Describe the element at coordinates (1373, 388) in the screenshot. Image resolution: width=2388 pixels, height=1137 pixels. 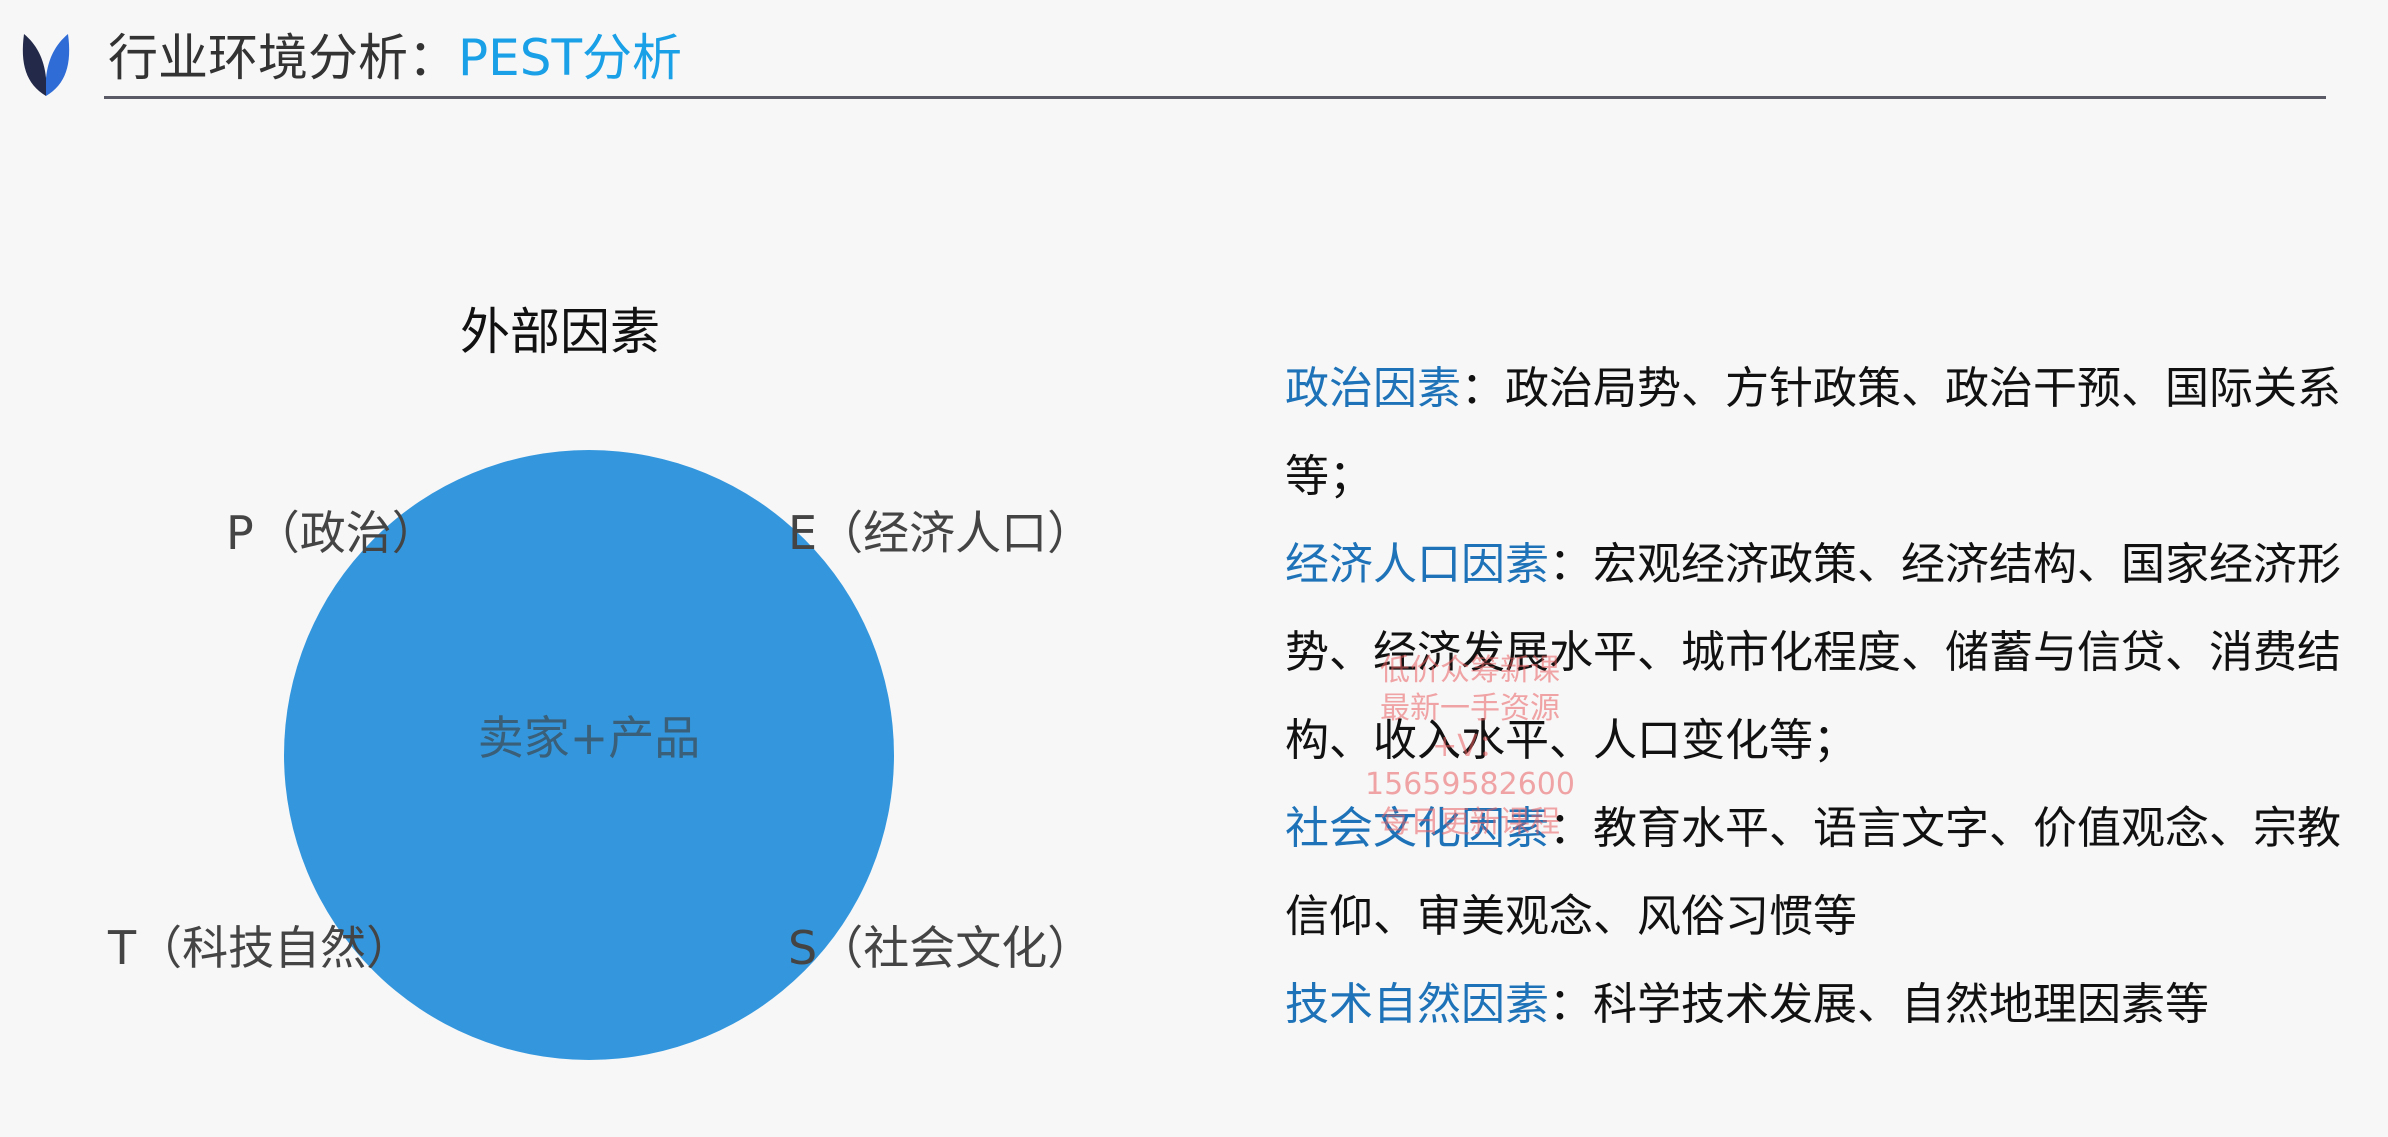
I see `factor-heading: 政治因素` at that location.